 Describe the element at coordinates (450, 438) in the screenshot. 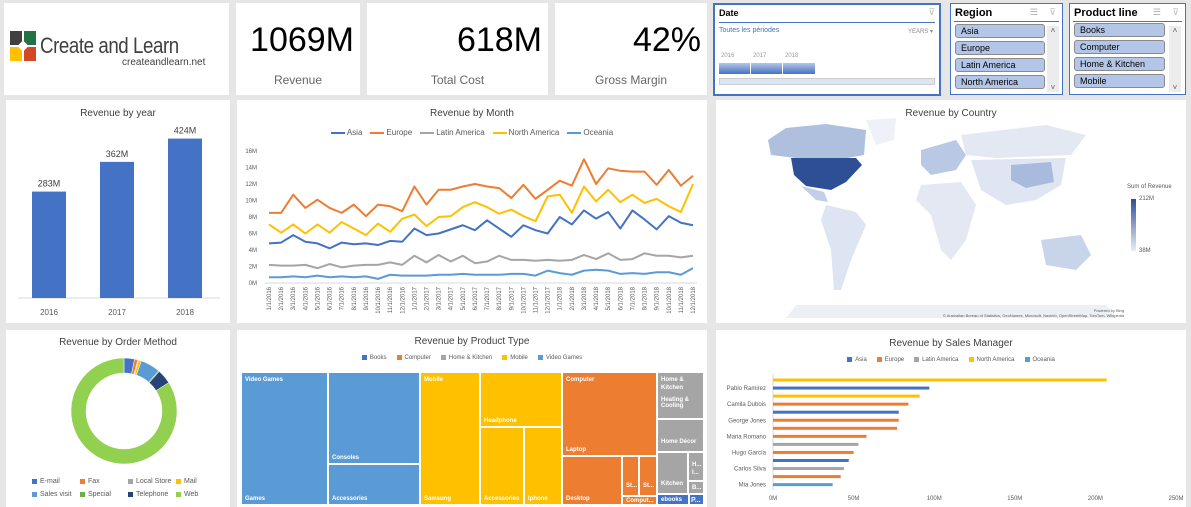

I see `treemap-samsung: Mobile Samsung` at that location.